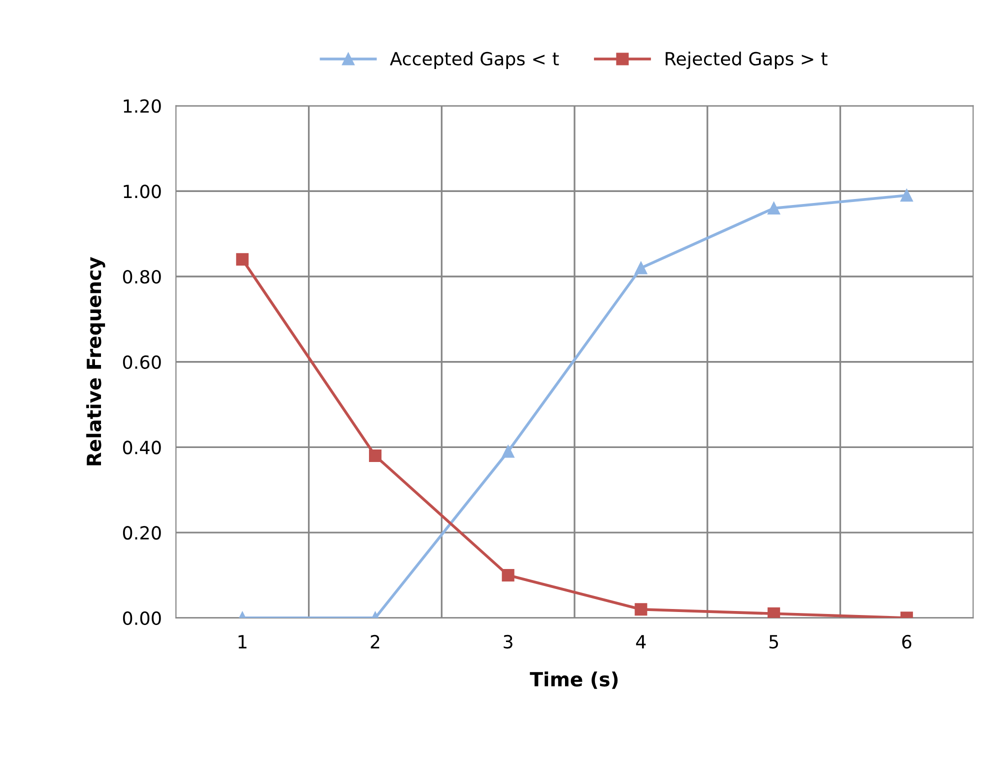 The height and width of the screenshot is (761, 994). Describe the element at coordinates (96, 361) in the screenshot. I see `y-axis-title: Relative Frequency` at that location.